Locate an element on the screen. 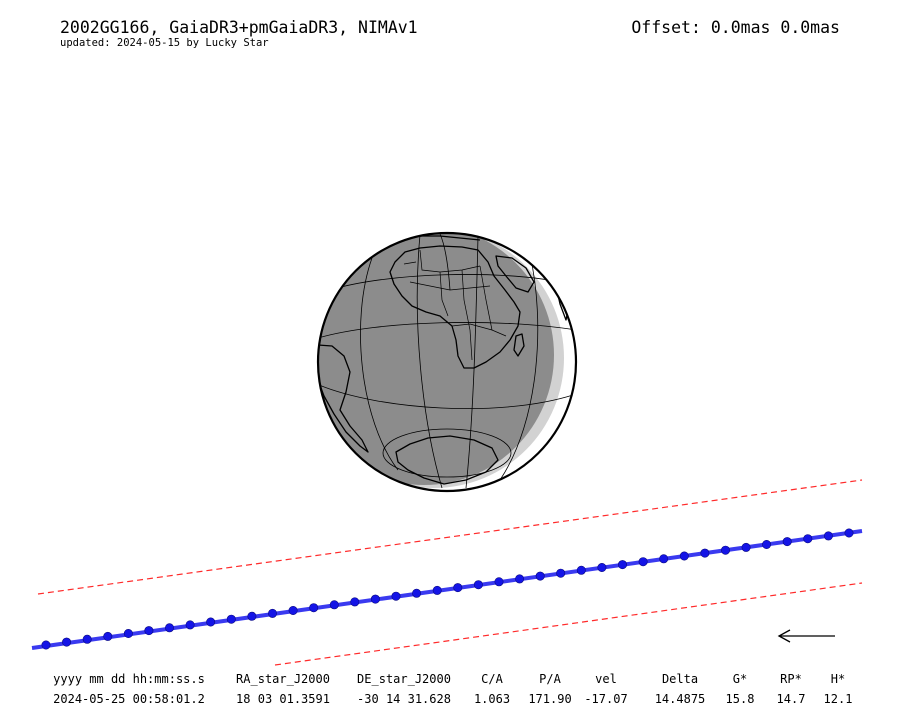 The width and height of the screenshot is (900, 720). col-header-h: H* is located at coordinates (838, 679).